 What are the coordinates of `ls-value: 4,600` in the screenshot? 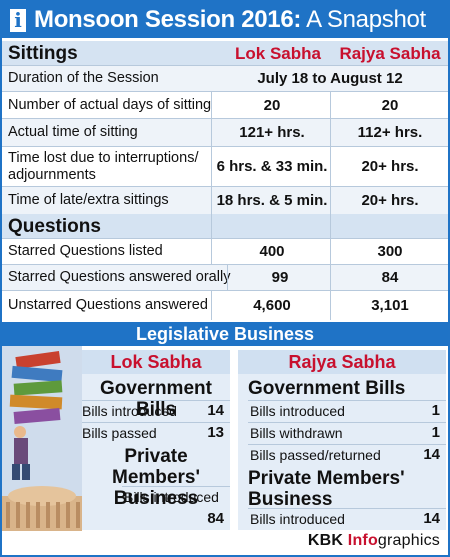 It's located at (272, 305).